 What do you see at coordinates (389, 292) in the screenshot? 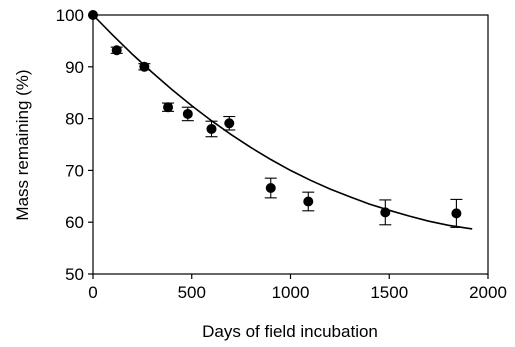
I see `x-tick-label: 1500` at bounding box center [389, 292].